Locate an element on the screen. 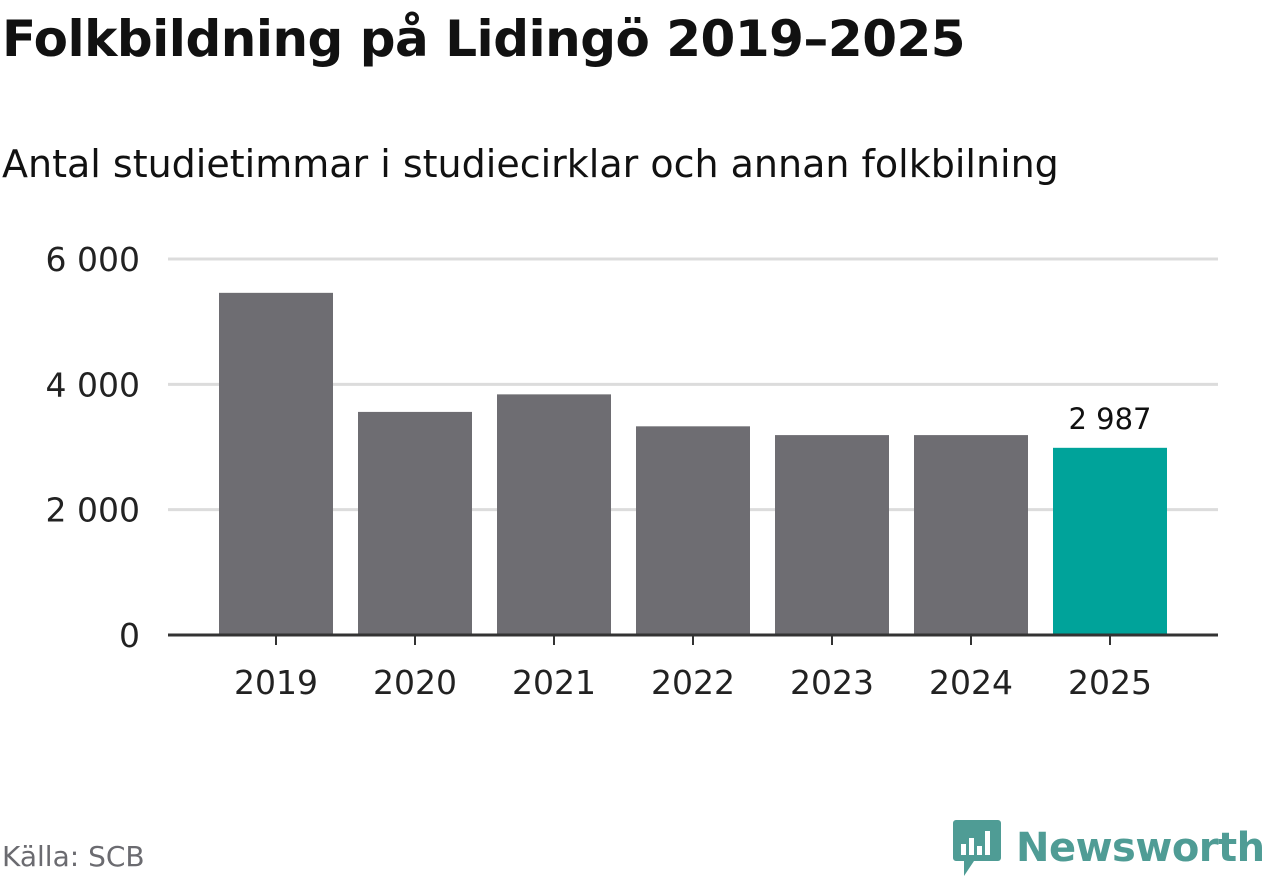  chart-title: Folkbildning på Lidingö 2019–2025 is located at coordinates (484, 39).